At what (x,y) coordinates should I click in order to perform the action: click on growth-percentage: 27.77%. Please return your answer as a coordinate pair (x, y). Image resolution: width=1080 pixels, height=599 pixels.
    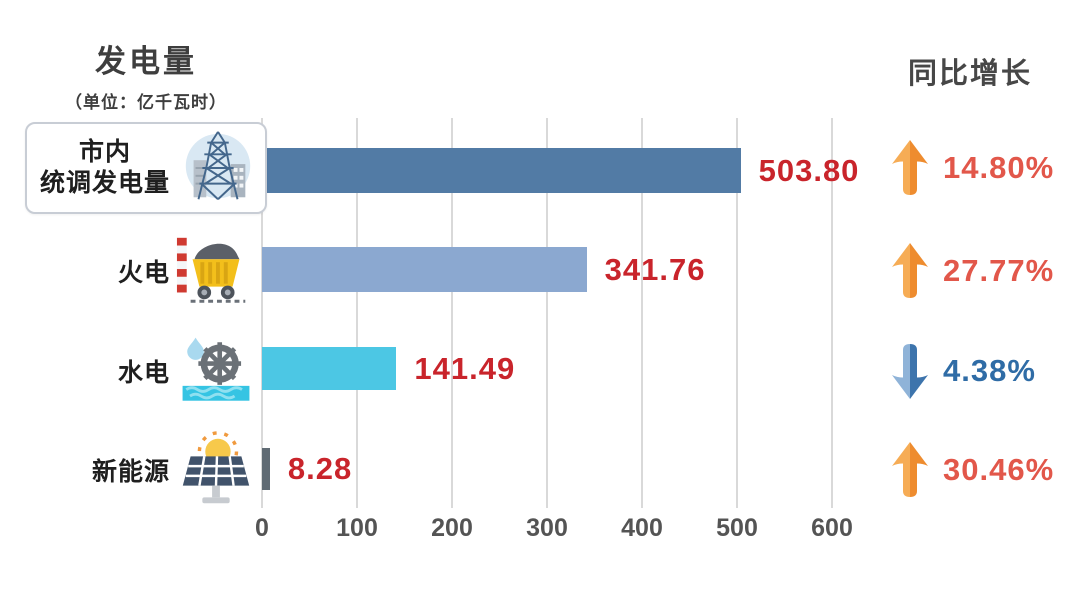
    Looking at the image, I should click on (999, 270).